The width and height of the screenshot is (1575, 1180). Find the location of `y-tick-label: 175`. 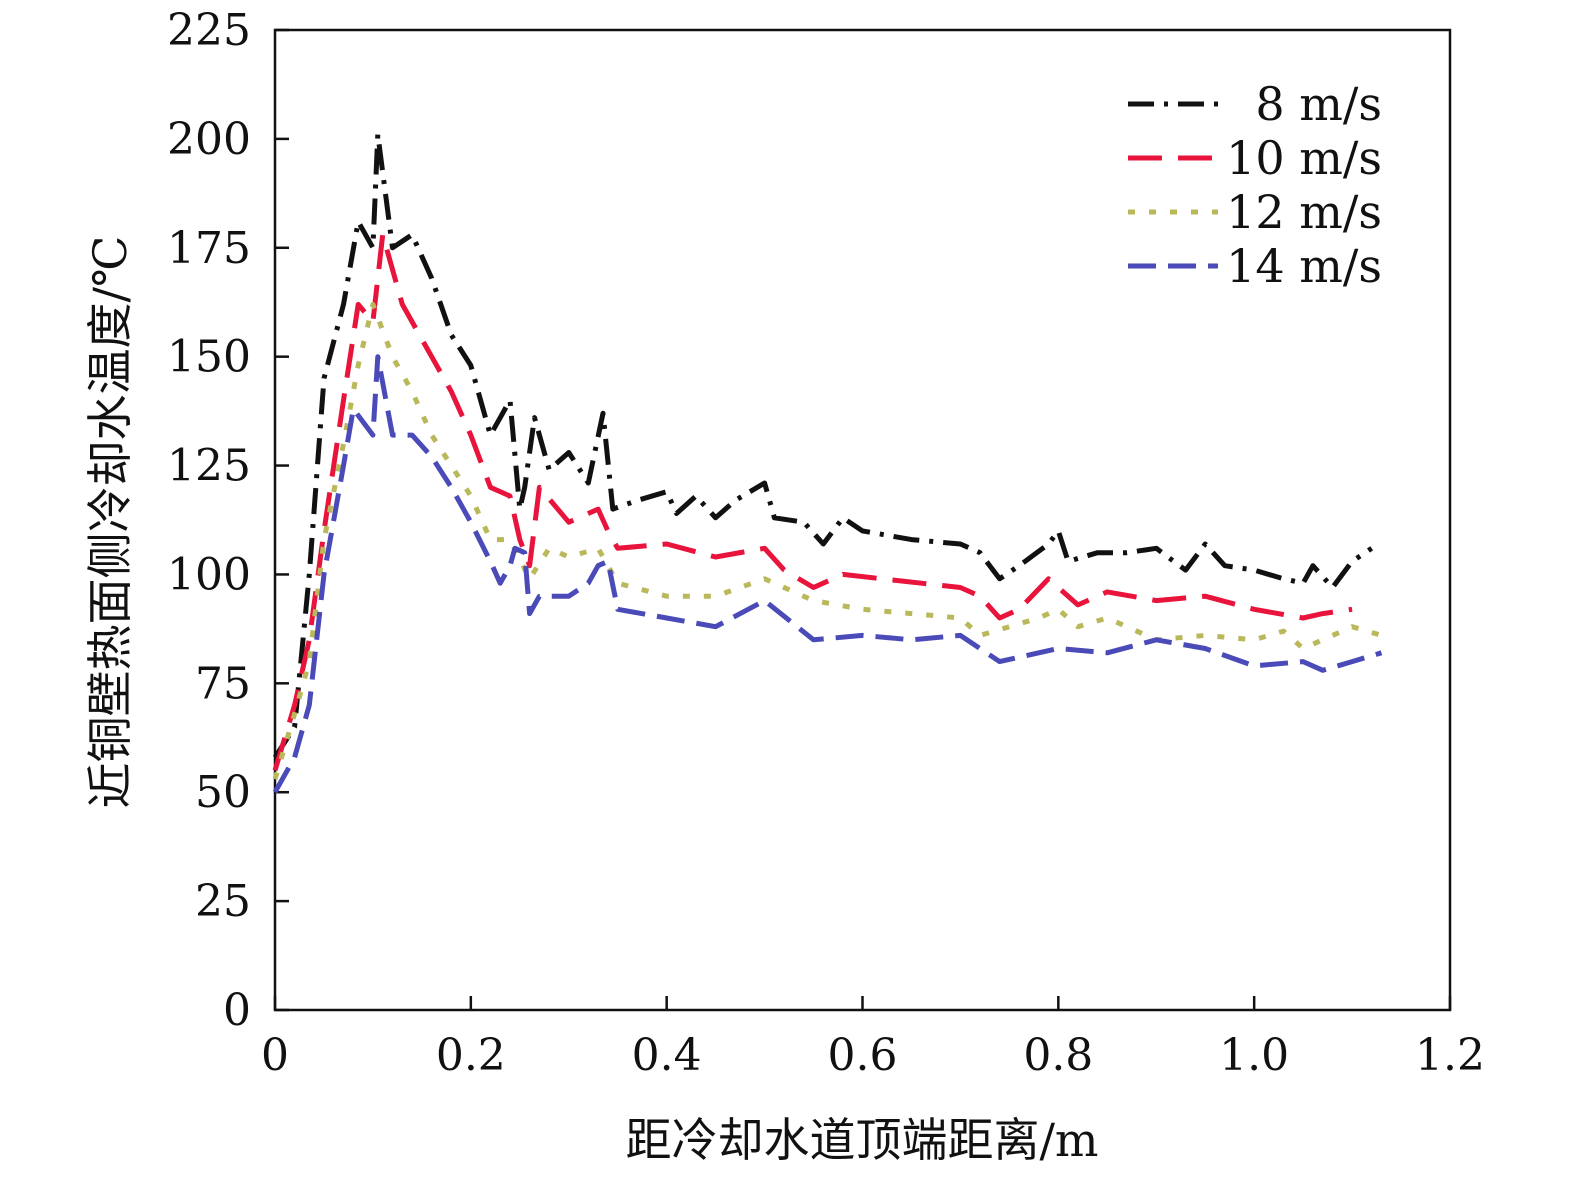

y-tick-label: 175 is located at coordinates (209, 248).